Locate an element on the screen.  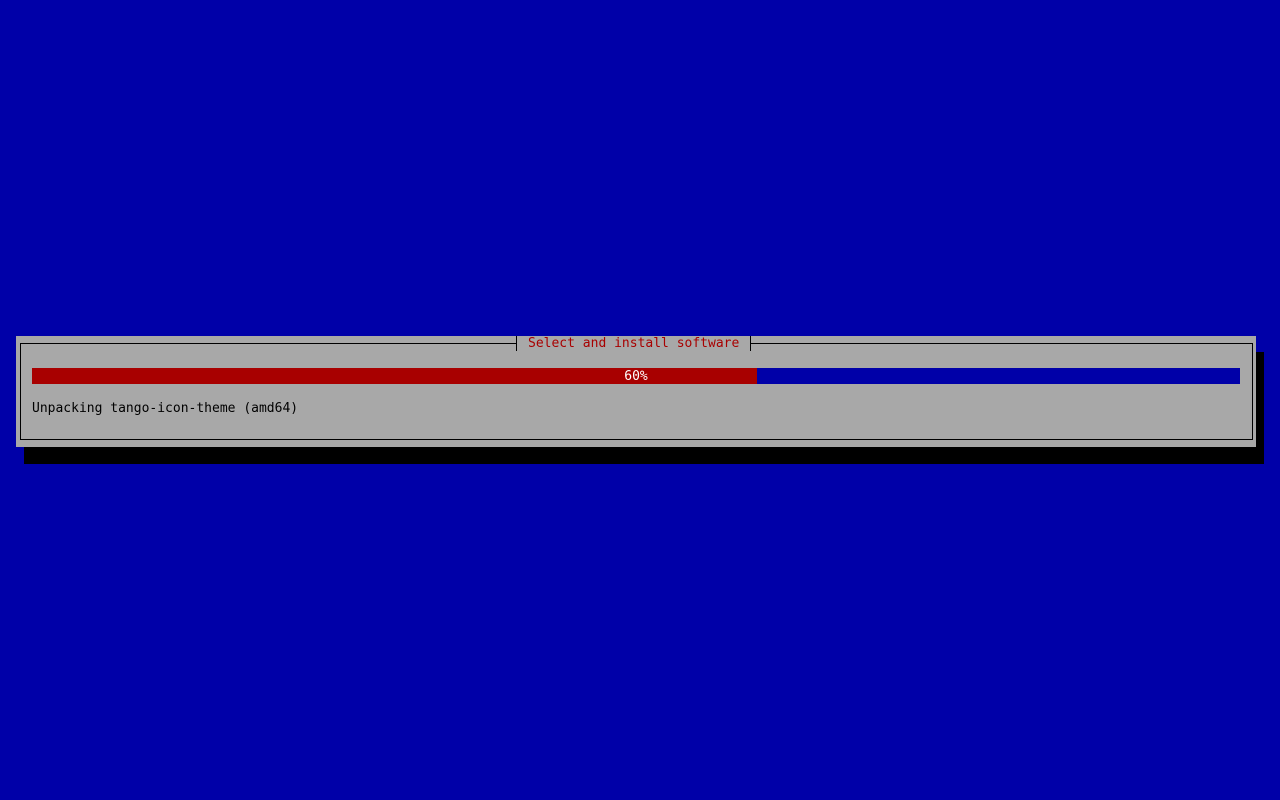
progress-percent: 60% is located at coordinates (636, 376).